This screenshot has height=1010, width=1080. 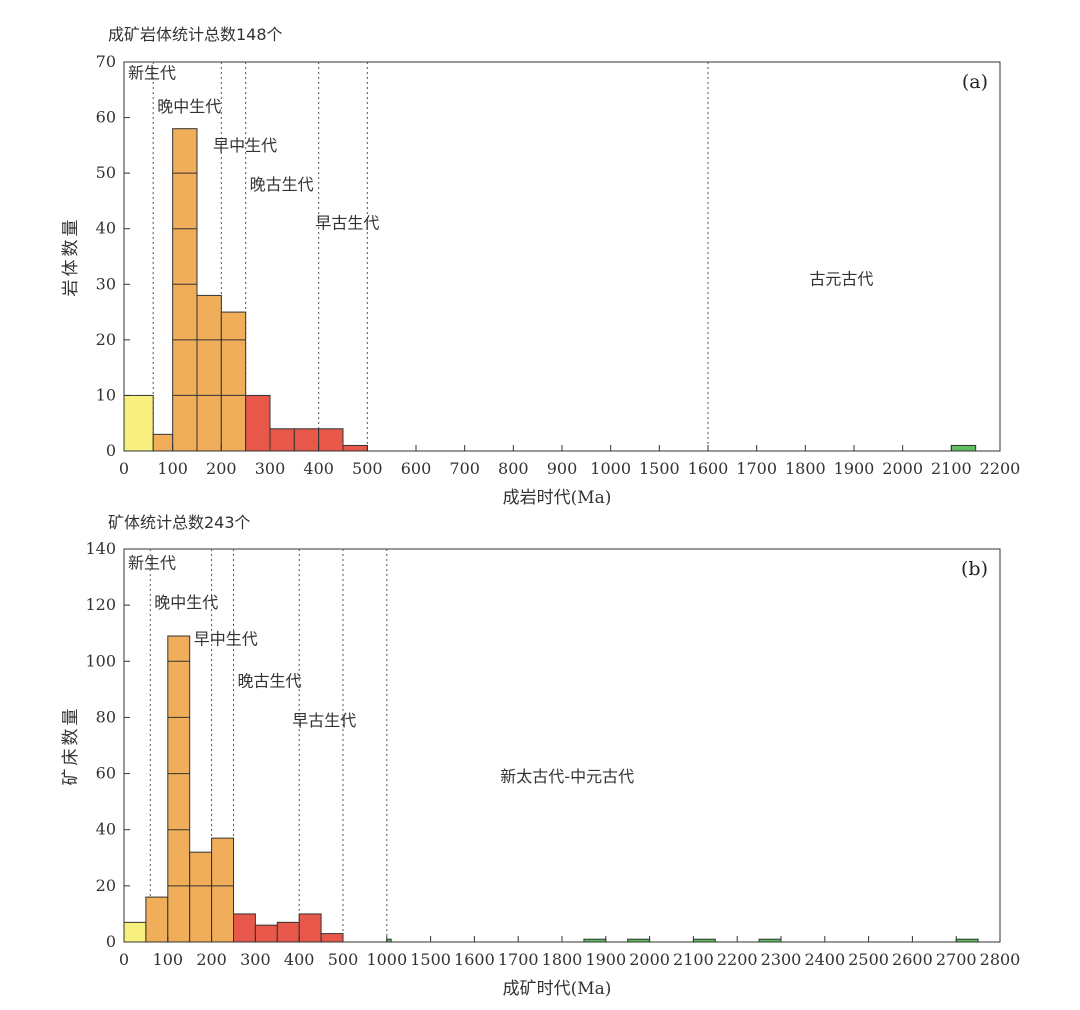 I want to click on x-tick-label: 2800, so click(x=1000, y=959).